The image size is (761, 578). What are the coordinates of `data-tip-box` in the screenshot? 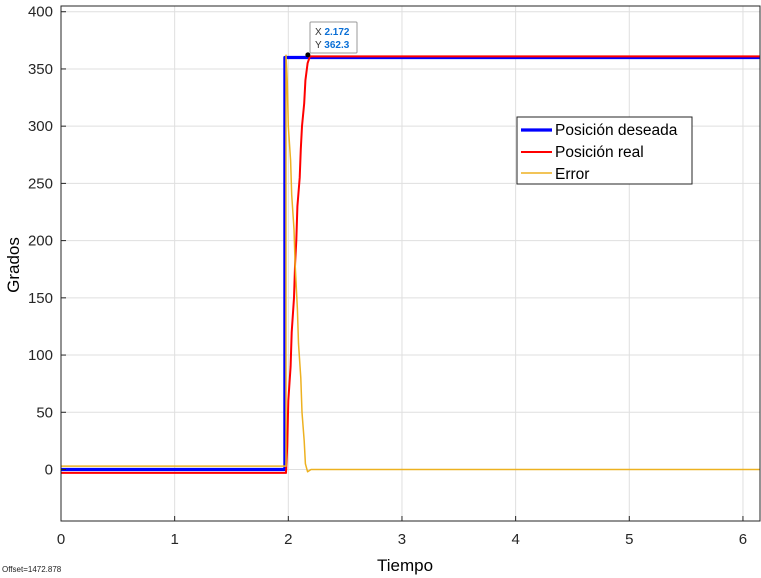 It's located at (333, 37).